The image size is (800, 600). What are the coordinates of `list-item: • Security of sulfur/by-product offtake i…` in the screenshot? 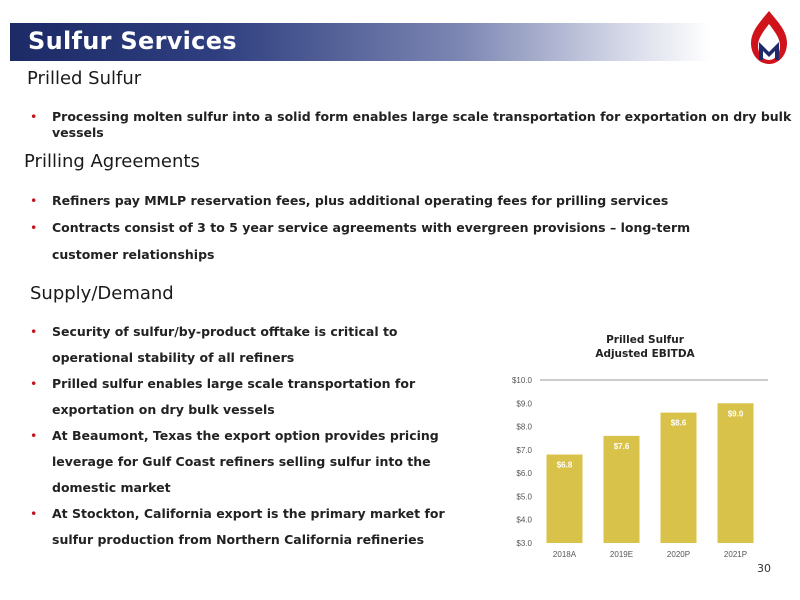 It's located at (249, 345).